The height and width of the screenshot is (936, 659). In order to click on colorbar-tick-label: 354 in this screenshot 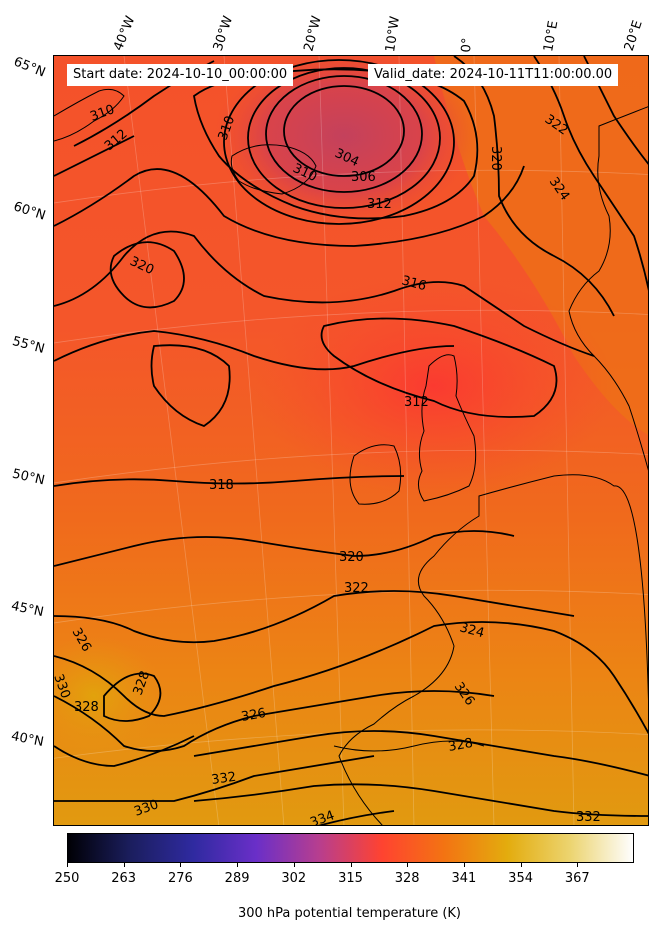, I will do `click(520, 878)`.